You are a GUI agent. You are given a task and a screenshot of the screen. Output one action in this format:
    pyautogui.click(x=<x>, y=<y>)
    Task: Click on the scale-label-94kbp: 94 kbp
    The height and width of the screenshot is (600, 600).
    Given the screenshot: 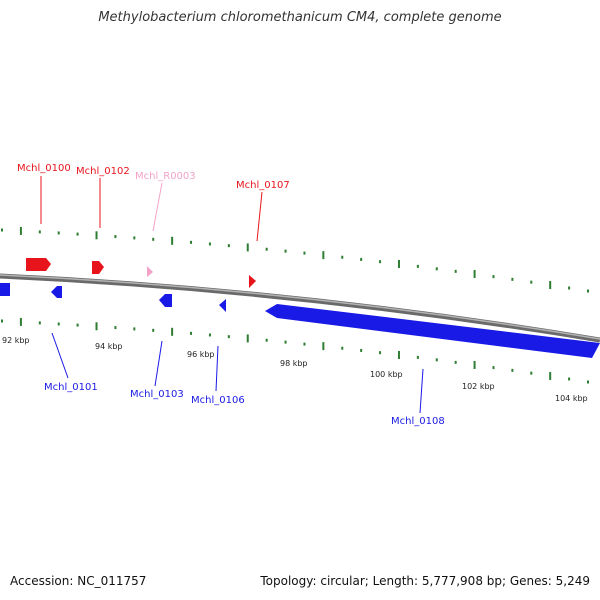 What is the action you would take?
    pyautogui.click(x=109, y=346)
    